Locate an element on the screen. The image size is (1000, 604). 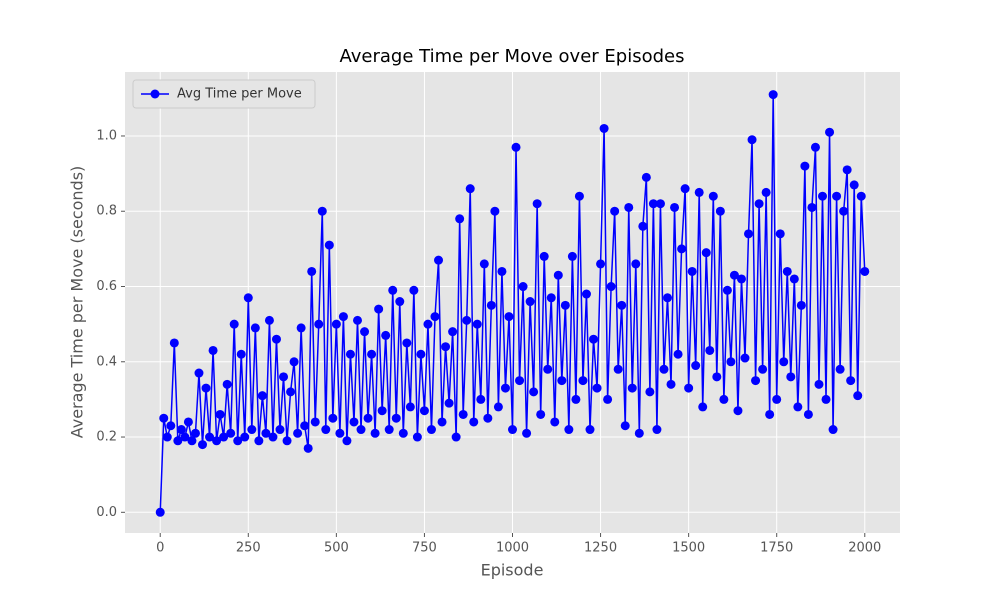
y-tick-label: 0.2 is located at coordinates (106, 437).